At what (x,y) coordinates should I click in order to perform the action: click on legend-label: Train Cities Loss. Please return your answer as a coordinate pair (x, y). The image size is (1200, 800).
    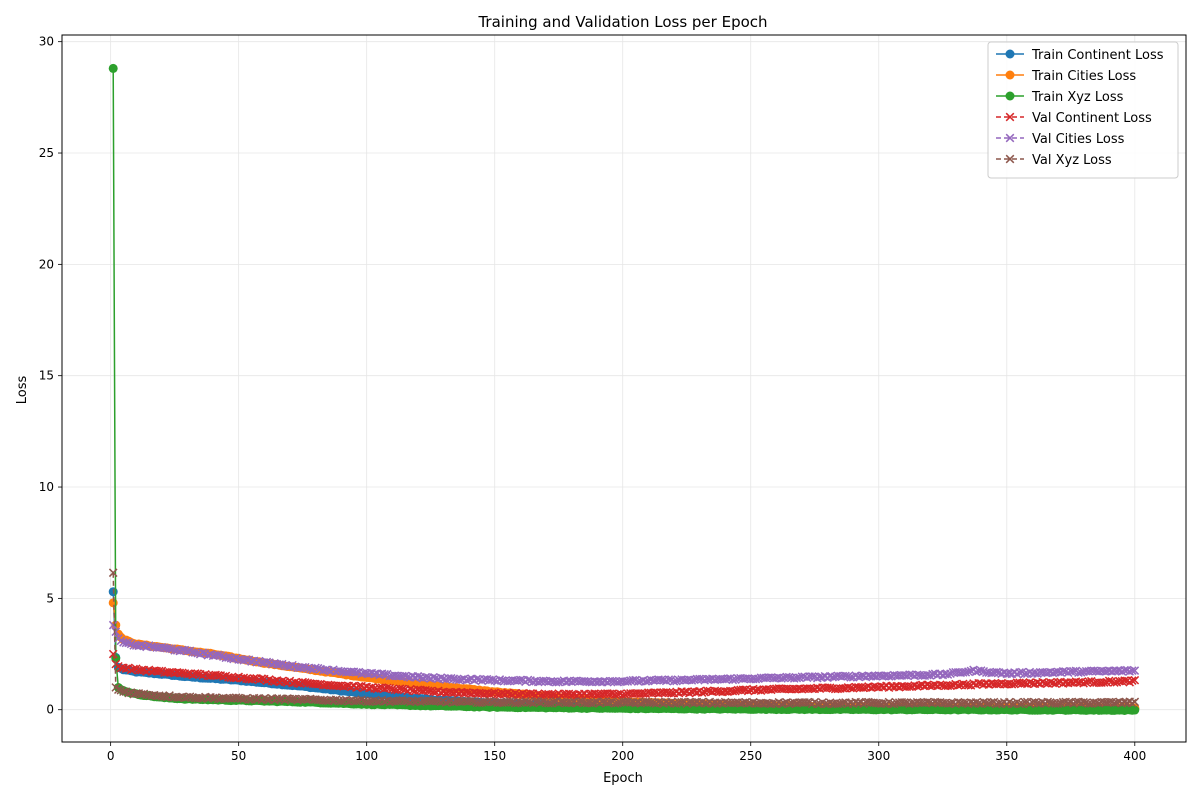
    Looking at the image, I should click on (1083, 76).